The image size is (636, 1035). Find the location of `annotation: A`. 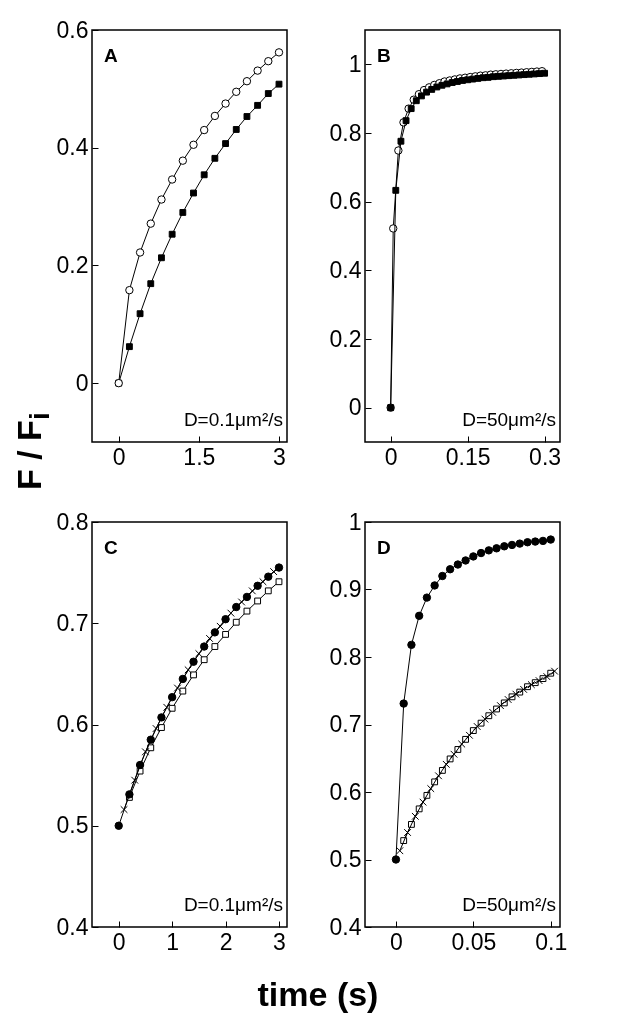

annotation: A is located at coordinates (111, 55).